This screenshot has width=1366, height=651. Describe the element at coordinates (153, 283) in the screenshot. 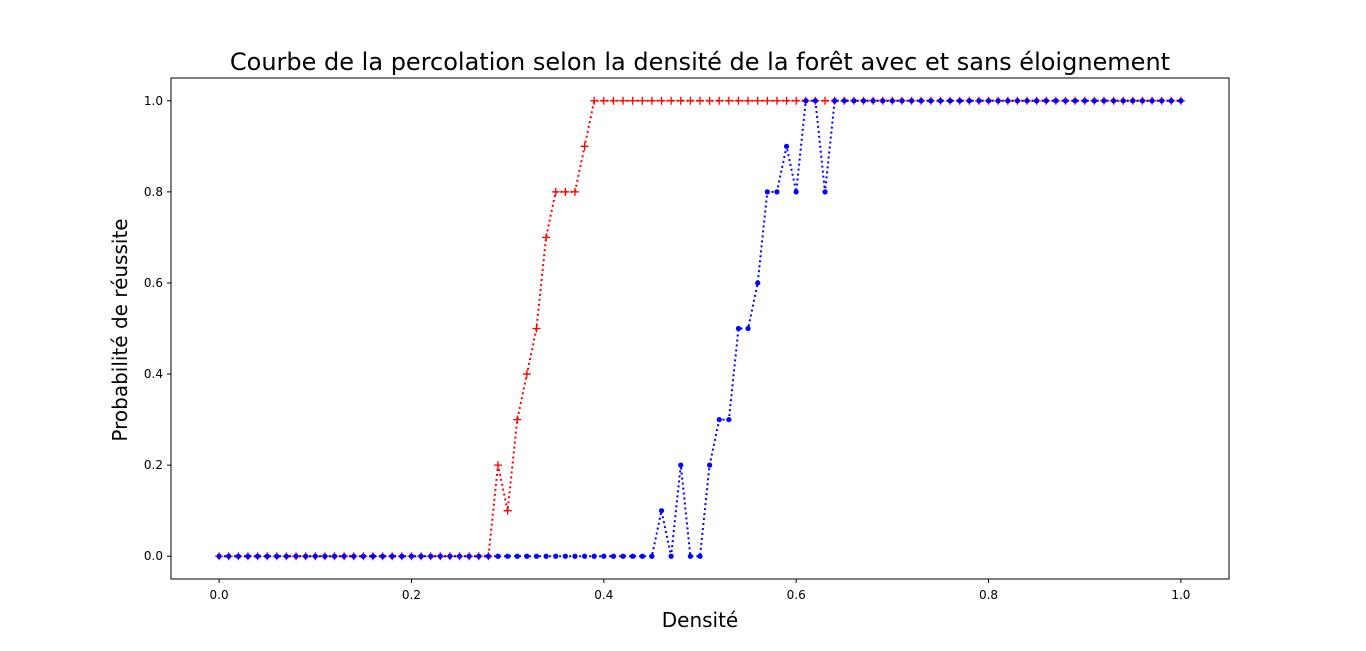

I see `y-tick-label: 0.6` at that location.